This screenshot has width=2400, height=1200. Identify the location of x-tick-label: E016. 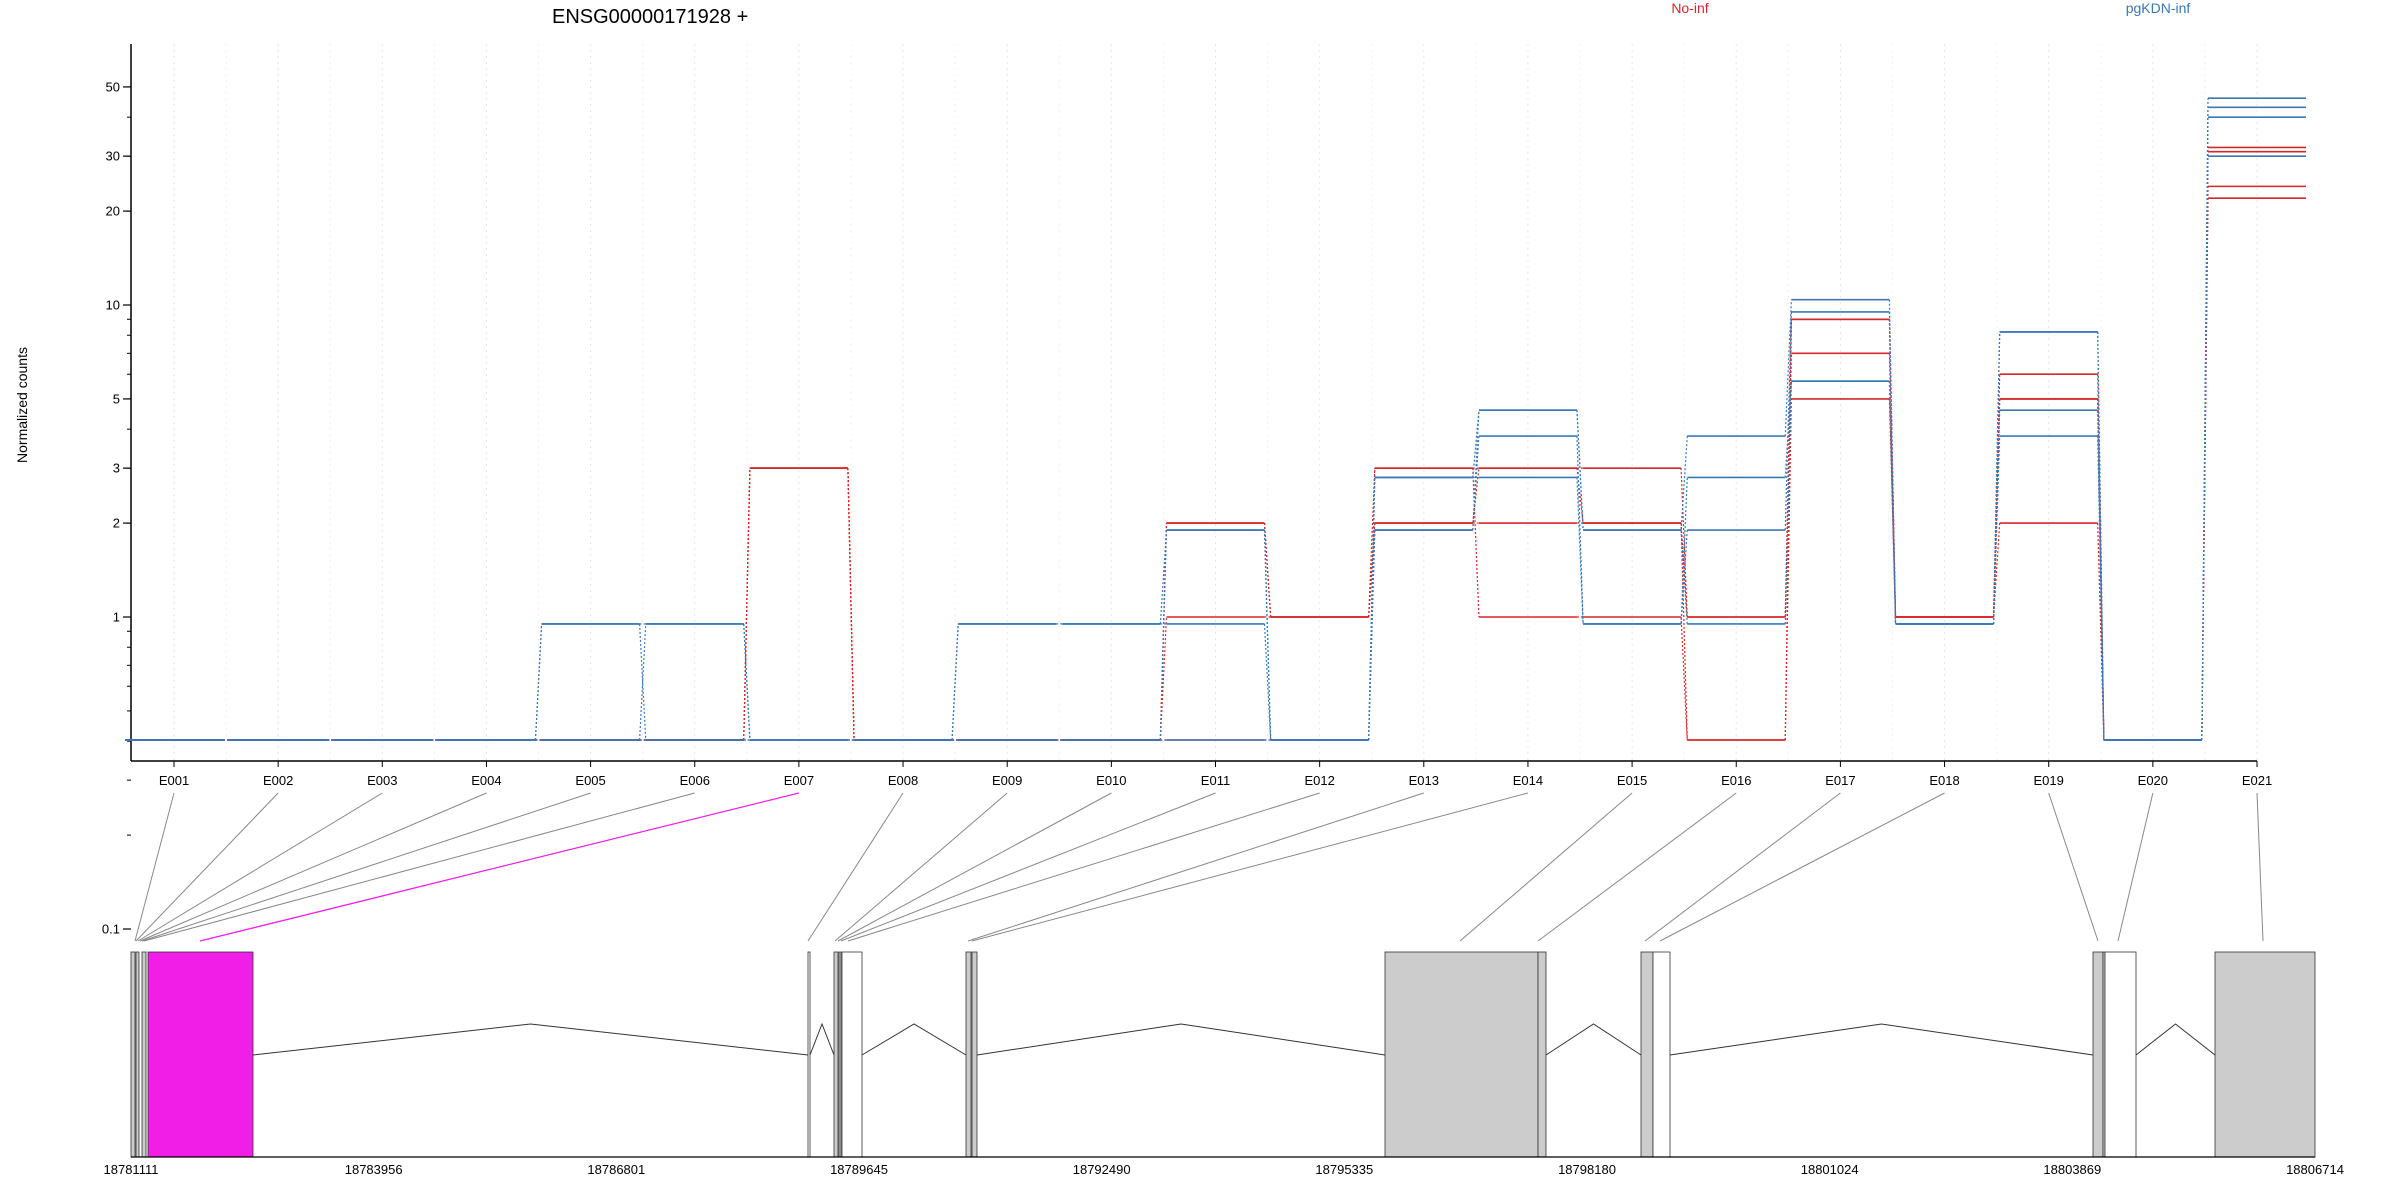
(1736, 780).